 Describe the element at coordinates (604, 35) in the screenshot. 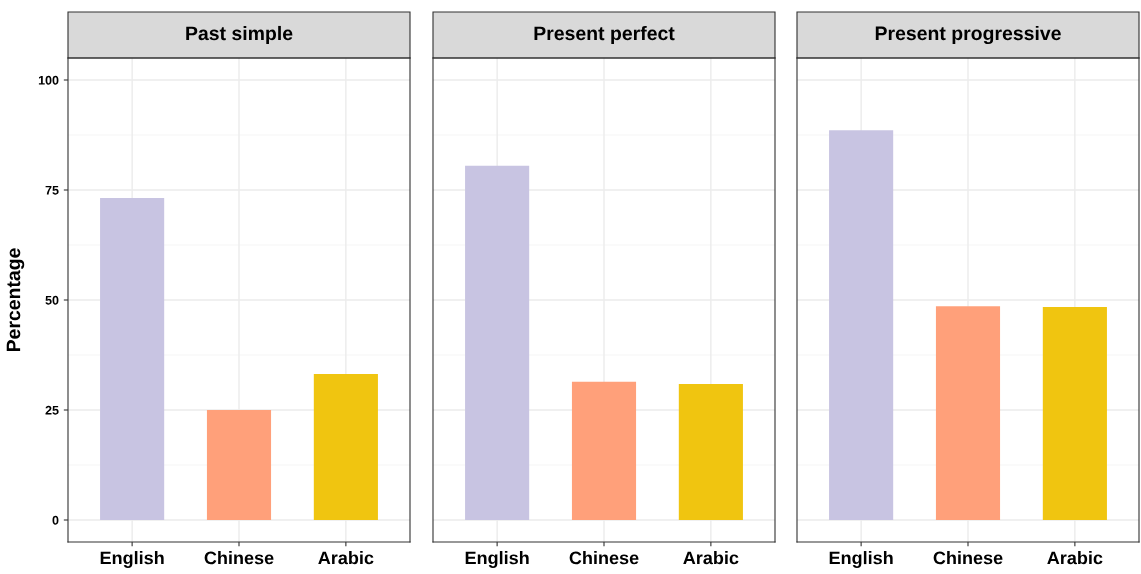

I see `chart-title: Present perfect` at that location.